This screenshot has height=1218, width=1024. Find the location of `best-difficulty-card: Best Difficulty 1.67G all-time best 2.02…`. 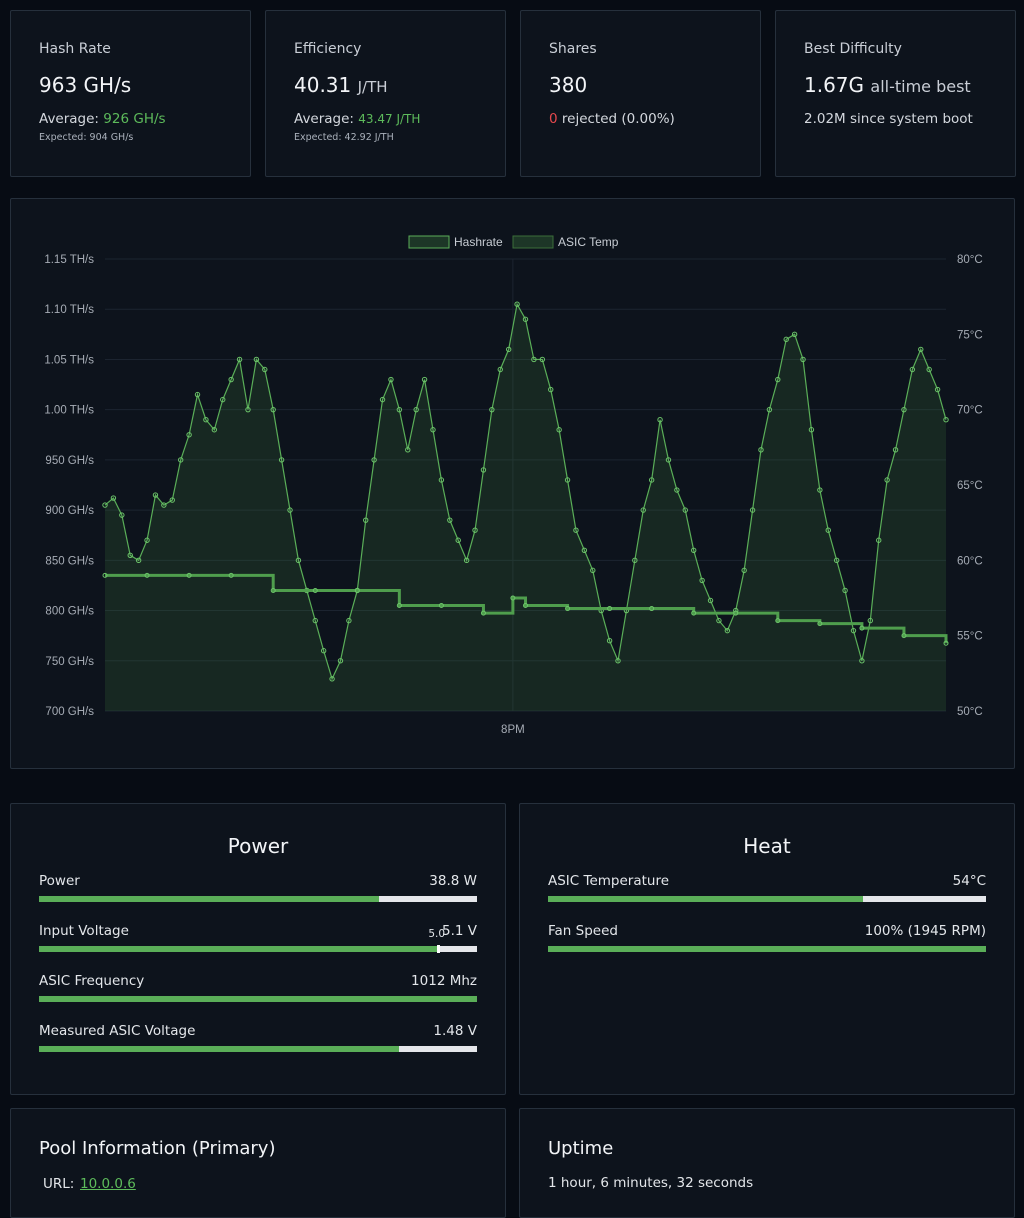

best-difficulty-card: Best Difficulty 1.67G all-time best 2.02… is located at coordinates (895, 93).